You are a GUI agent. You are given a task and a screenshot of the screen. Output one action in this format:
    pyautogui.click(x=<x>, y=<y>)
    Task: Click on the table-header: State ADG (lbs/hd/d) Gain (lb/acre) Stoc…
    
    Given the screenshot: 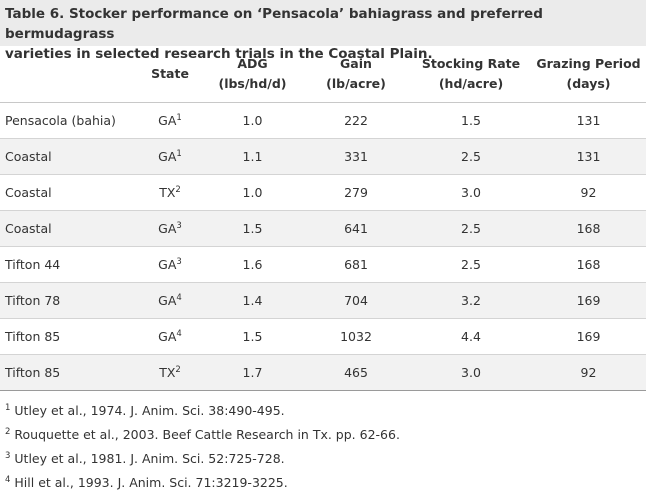 What is the action you would take?
    pyautogui.click(x=323, y=74)
    